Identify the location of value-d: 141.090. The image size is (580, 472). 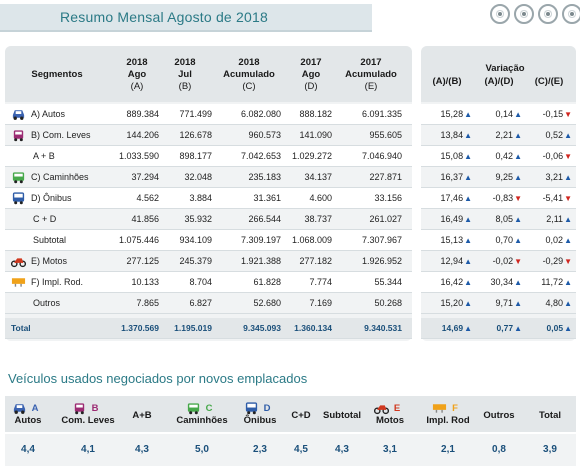
(315, 135).